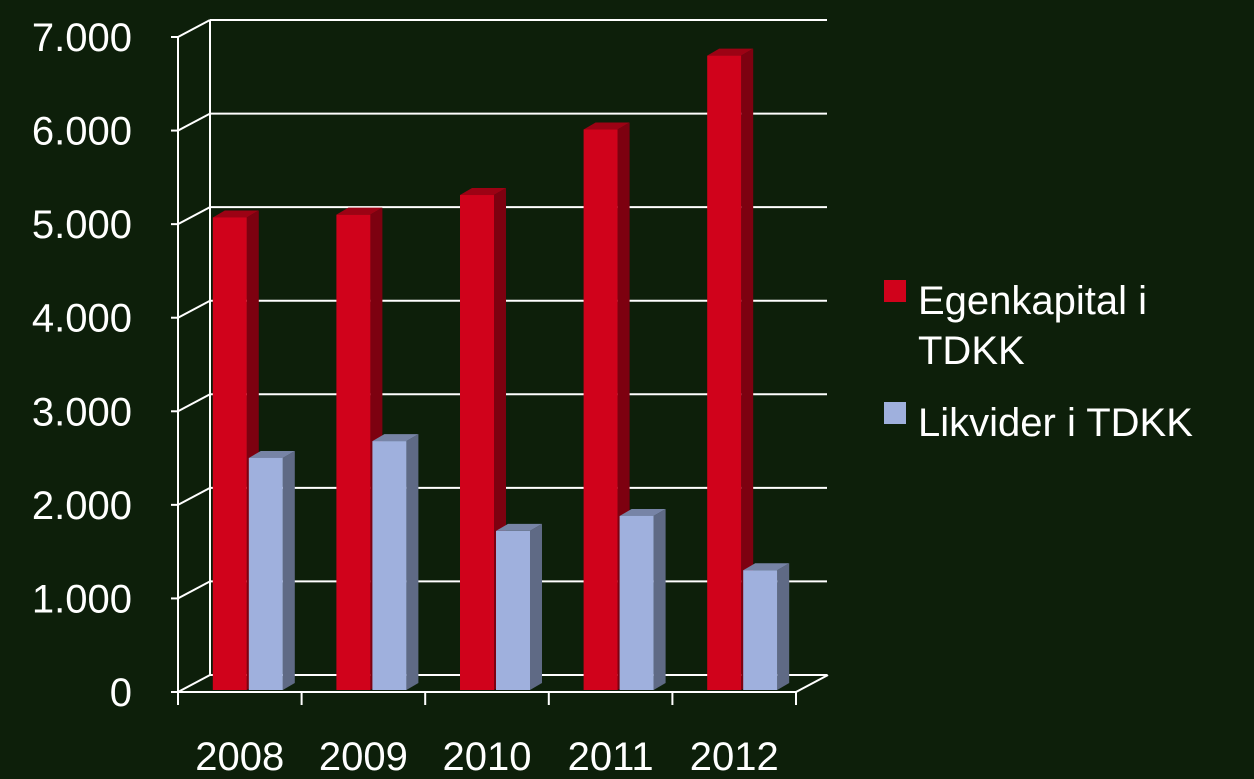 The image size is (1254, 779). Describe the element at coordinates (82, 319) in the screenshot. I see `y-tick-label: 4.000` at that location.